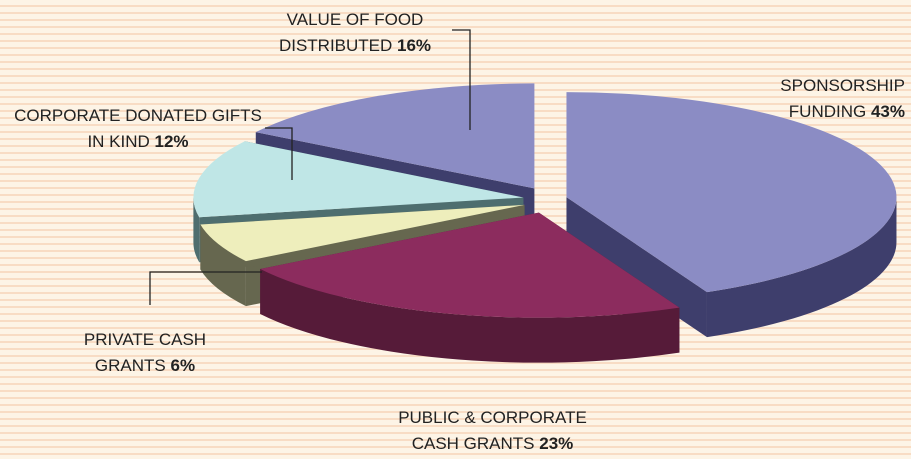 This screenshot has width=911, height=459. I want to click on slice-label: PRIVATE CASH GRANTS 6%, so click(145, 353).